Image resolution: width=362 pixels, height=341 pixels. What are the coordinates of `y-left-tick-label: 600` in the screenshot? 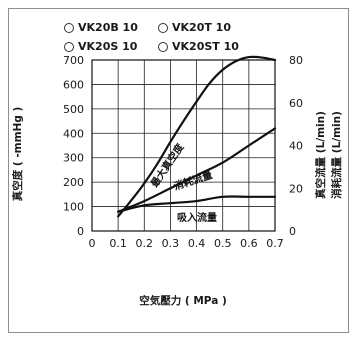 It's located at (73, 84).